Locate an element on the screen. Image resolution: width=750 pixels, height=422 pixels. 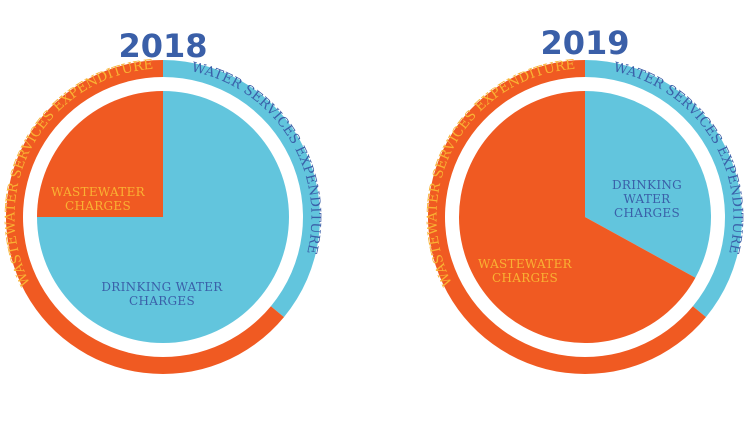
chart-title: 2019 is located at coordinates (584, 43).